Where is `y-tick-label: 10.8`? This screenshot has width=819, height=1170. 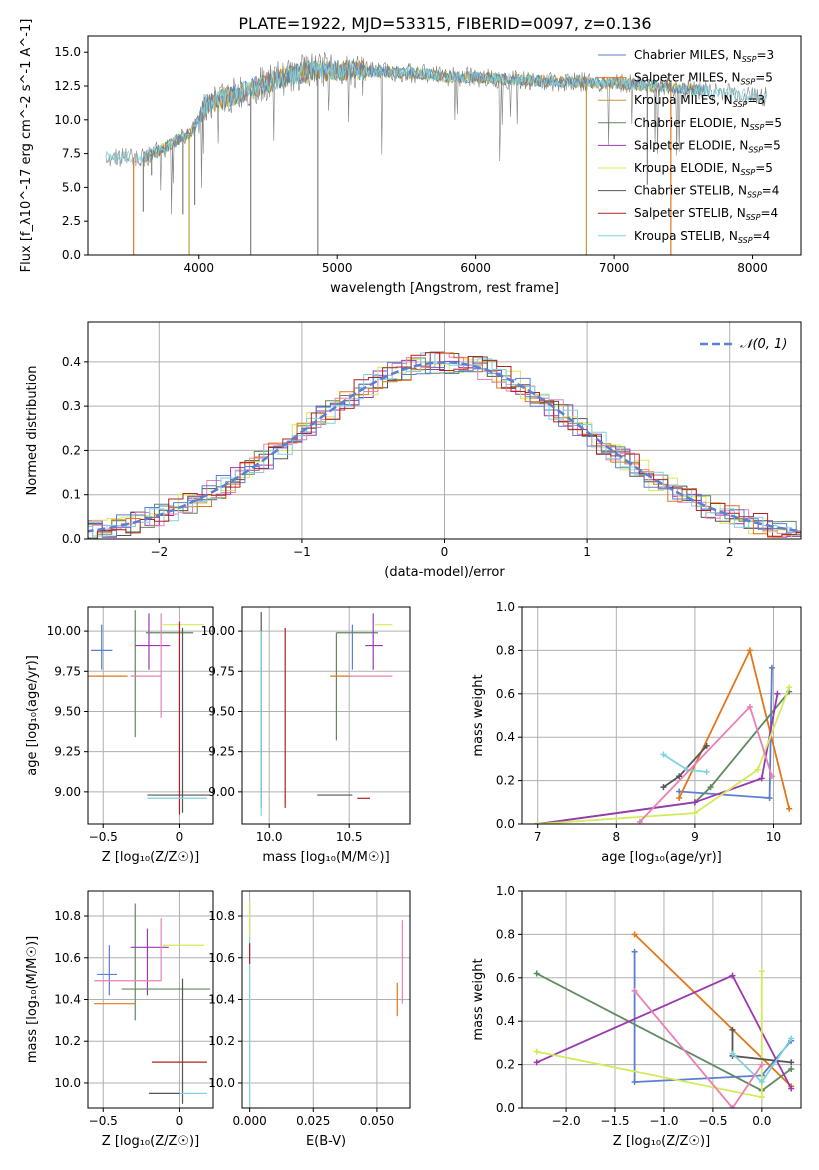
y-tick-label: 10.8 is located at coordinates (221, 916).